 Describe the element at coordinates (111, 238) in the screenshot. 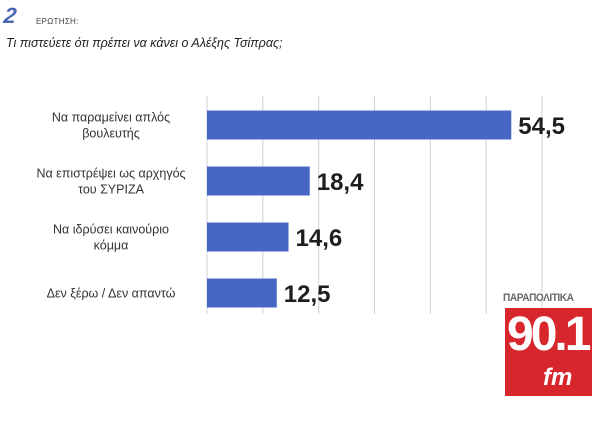

I see `category-label: Να ιδρύσει καινούριο κόμμα` at that location.